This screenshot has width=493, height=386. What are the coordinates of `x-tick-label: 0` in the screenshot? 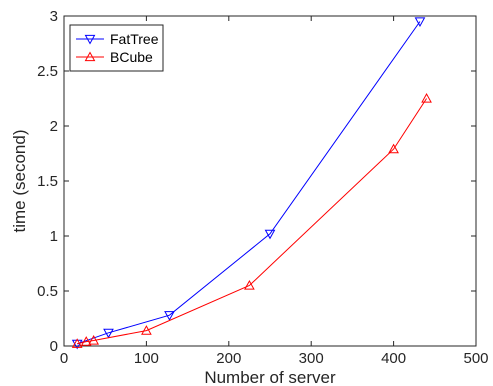 It's located at (64, 358).